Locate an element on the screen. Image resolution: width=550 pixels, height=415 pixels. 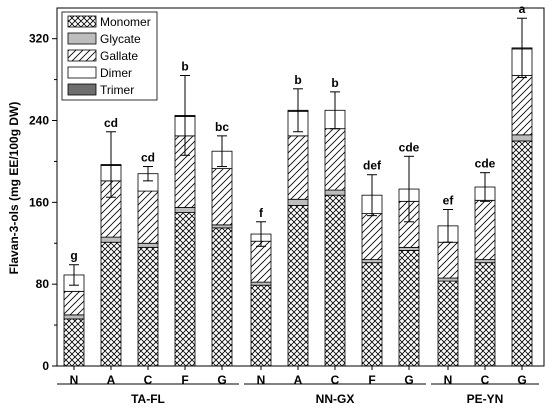
x-tick-label-9: G is located at coordinates (408, 380).